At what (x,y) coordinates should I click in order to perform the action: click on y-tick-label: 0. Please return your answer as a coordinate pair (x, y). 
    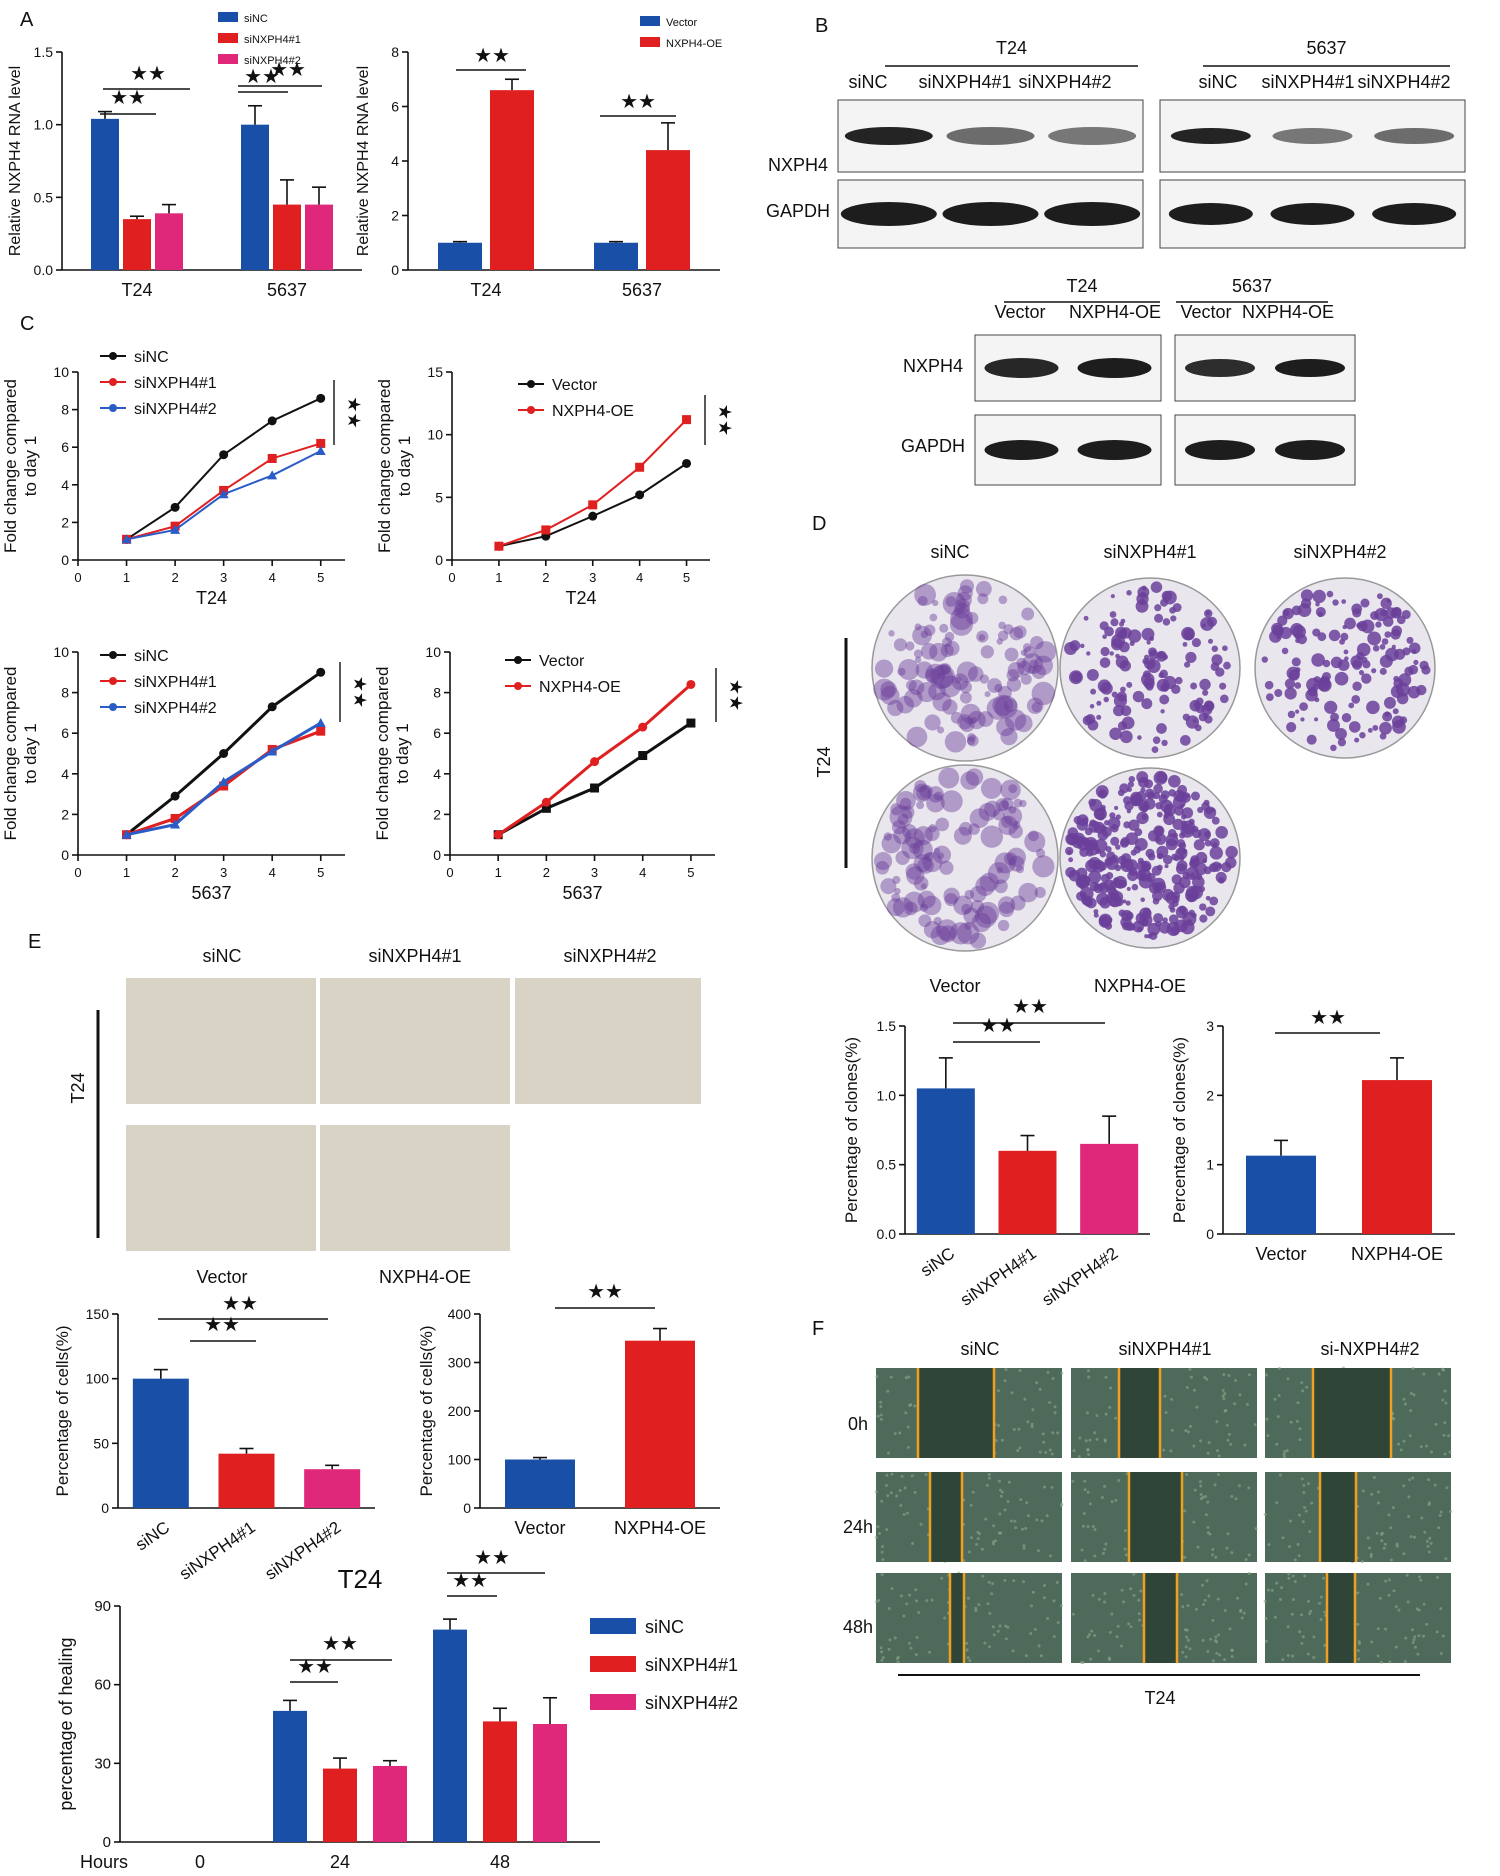
    Looking at the image, I should click on (439, 560).